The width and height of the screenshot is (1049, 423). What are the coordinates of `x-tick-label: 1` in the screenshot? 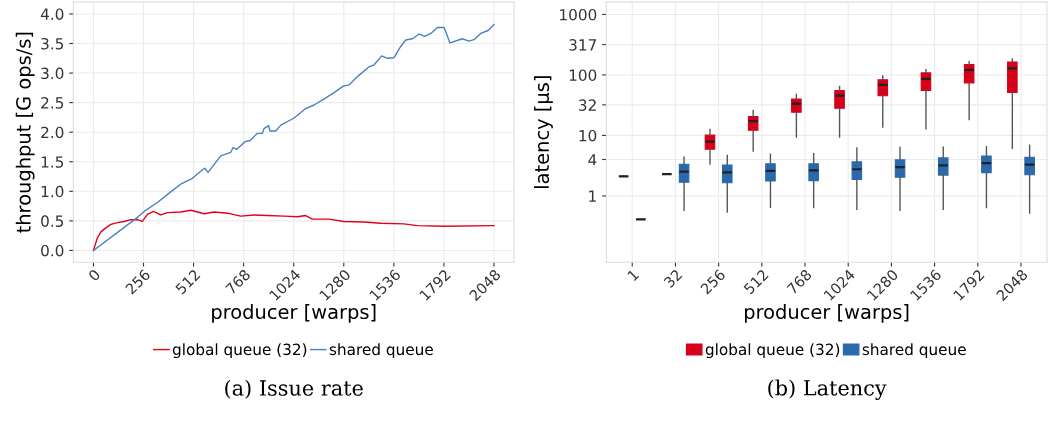 It's located at (633, 275).